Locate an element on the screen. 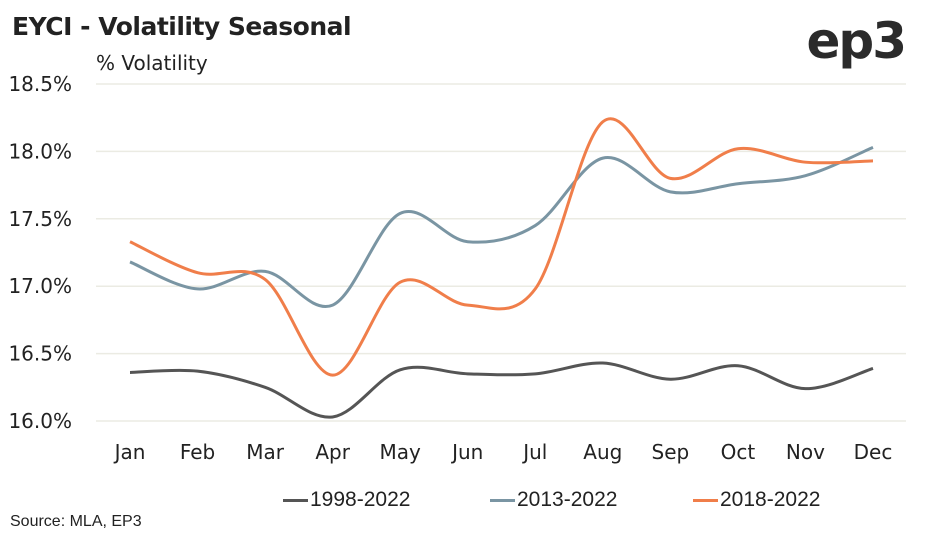 The width and height of the screenshot is (935, 543). legend-item: 1998-2022 is located at coordinates (346, 500).